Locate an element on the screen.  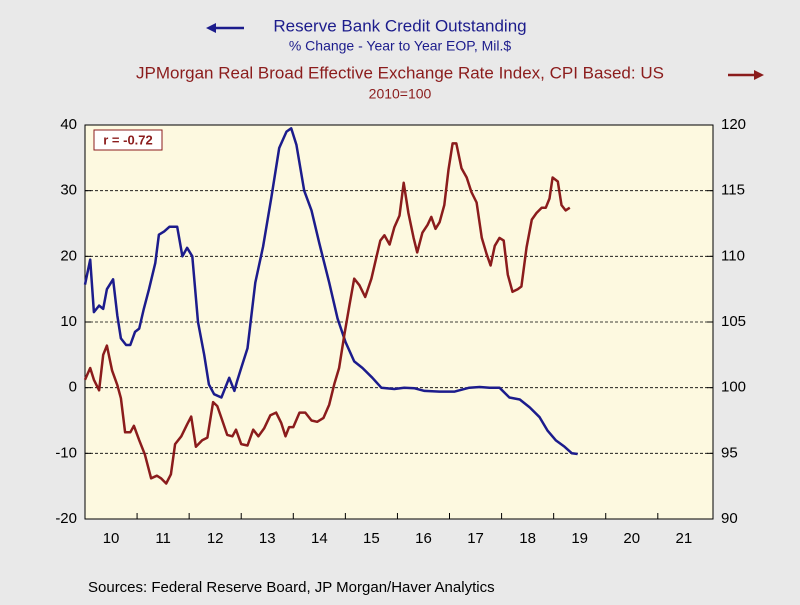
x-tick-label: 11 is located at coordinates (163, 538).